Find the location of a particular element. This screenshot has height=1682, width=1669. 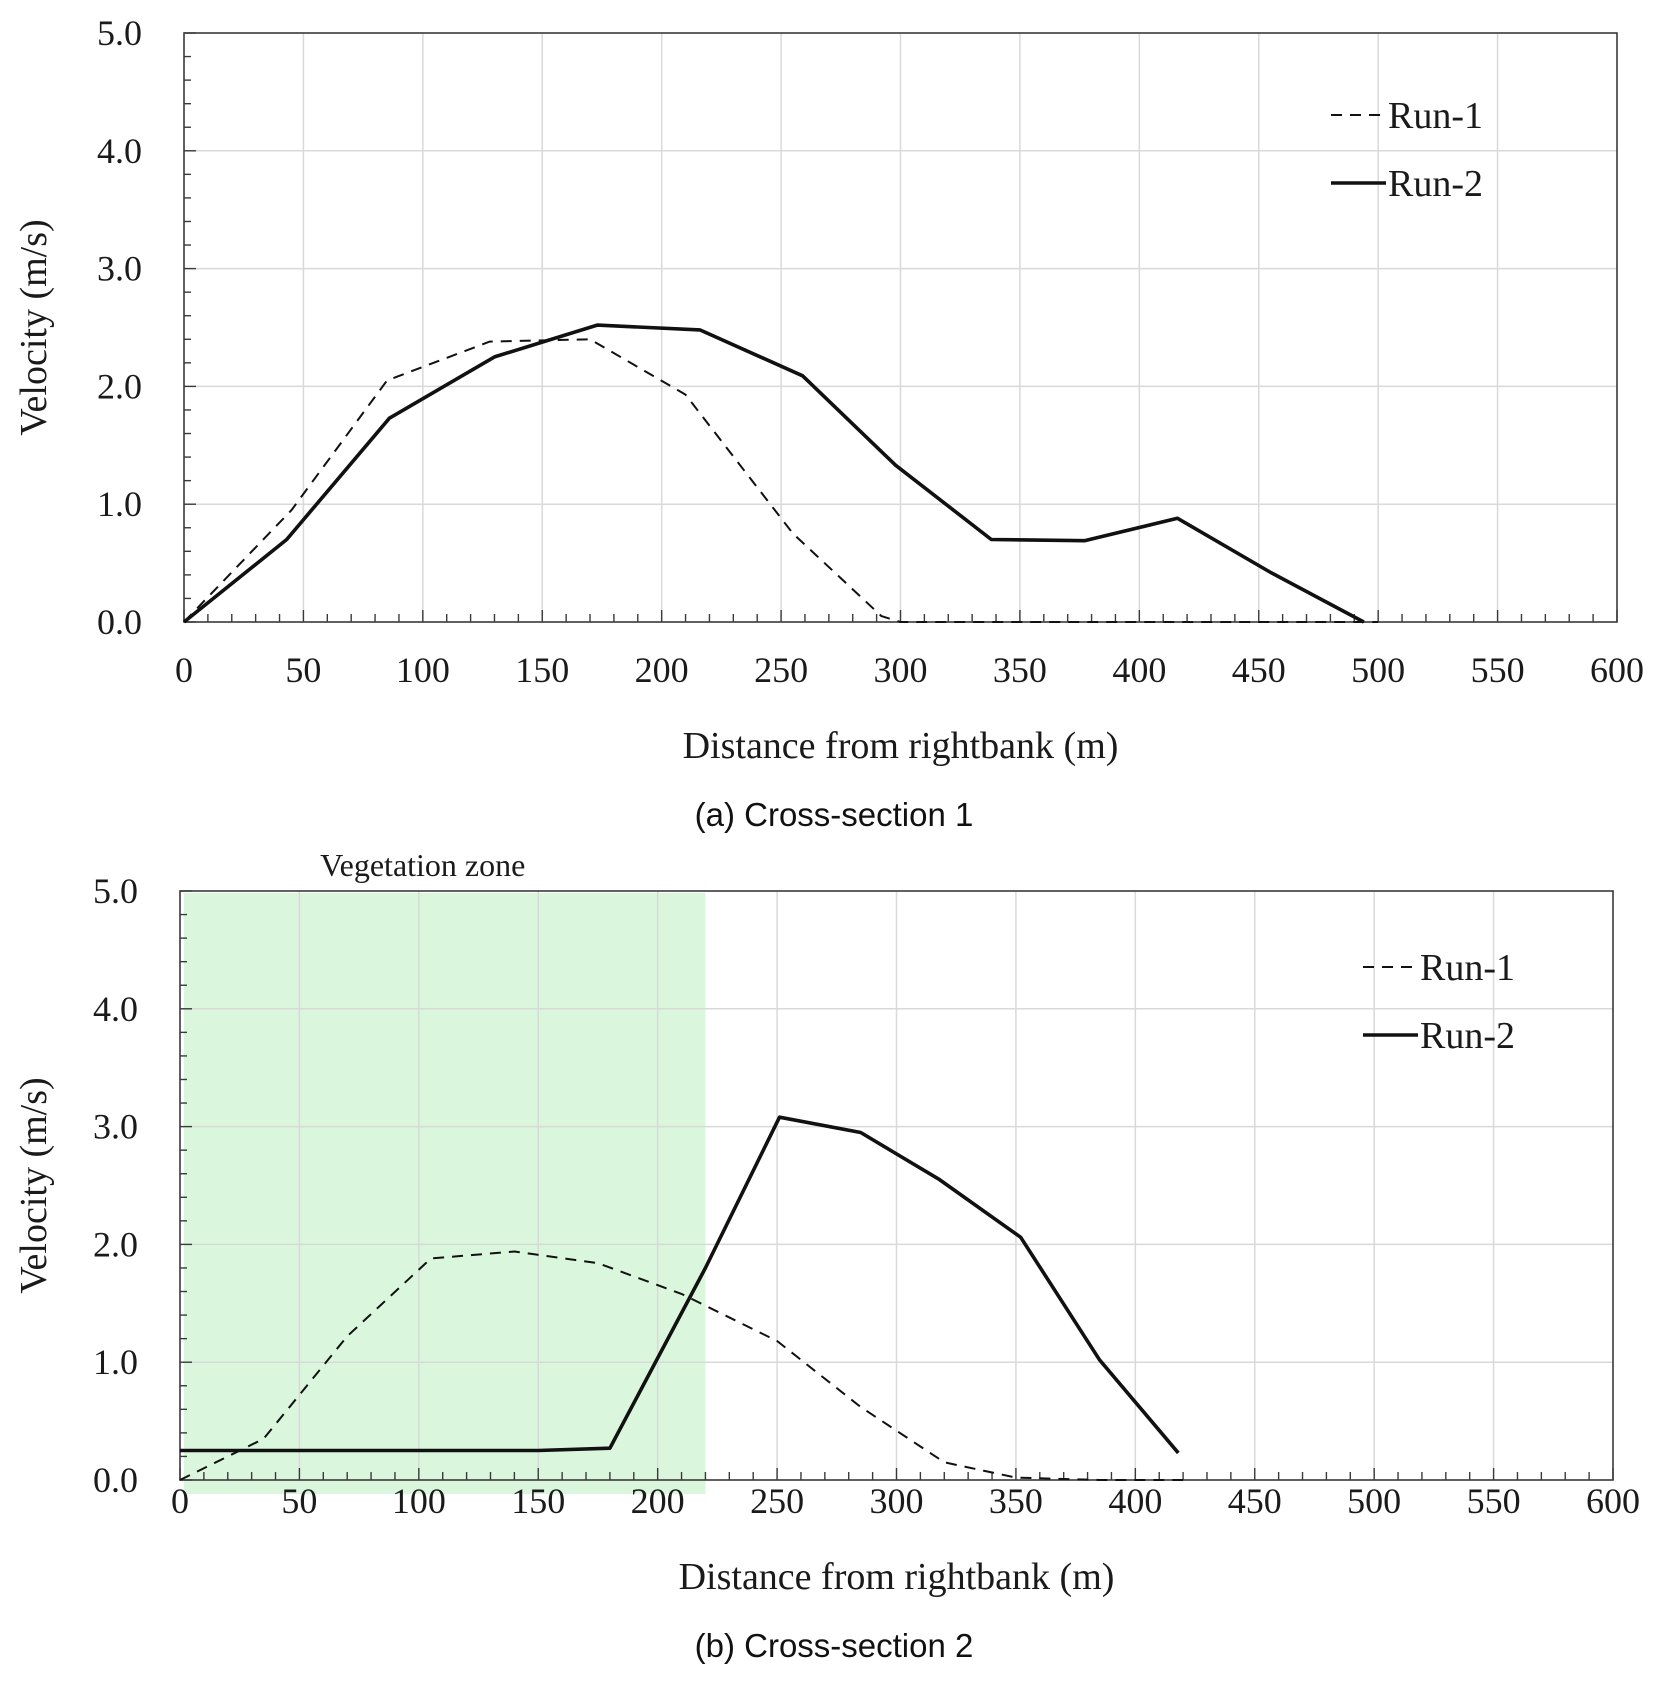

figure-caption: (b) Cross-section 2 is located at coordinates (834, 1645).